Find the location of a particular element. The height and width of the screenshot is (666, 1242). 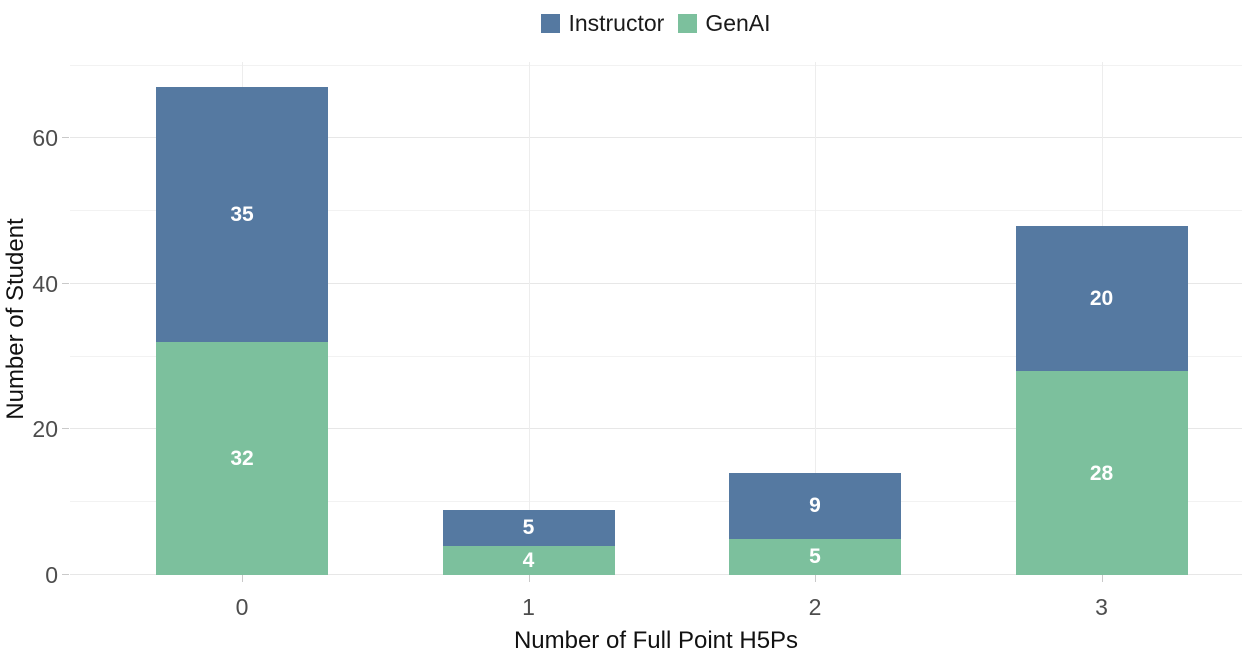

y-tick-label: 20 is located at coordinates (45, 429).